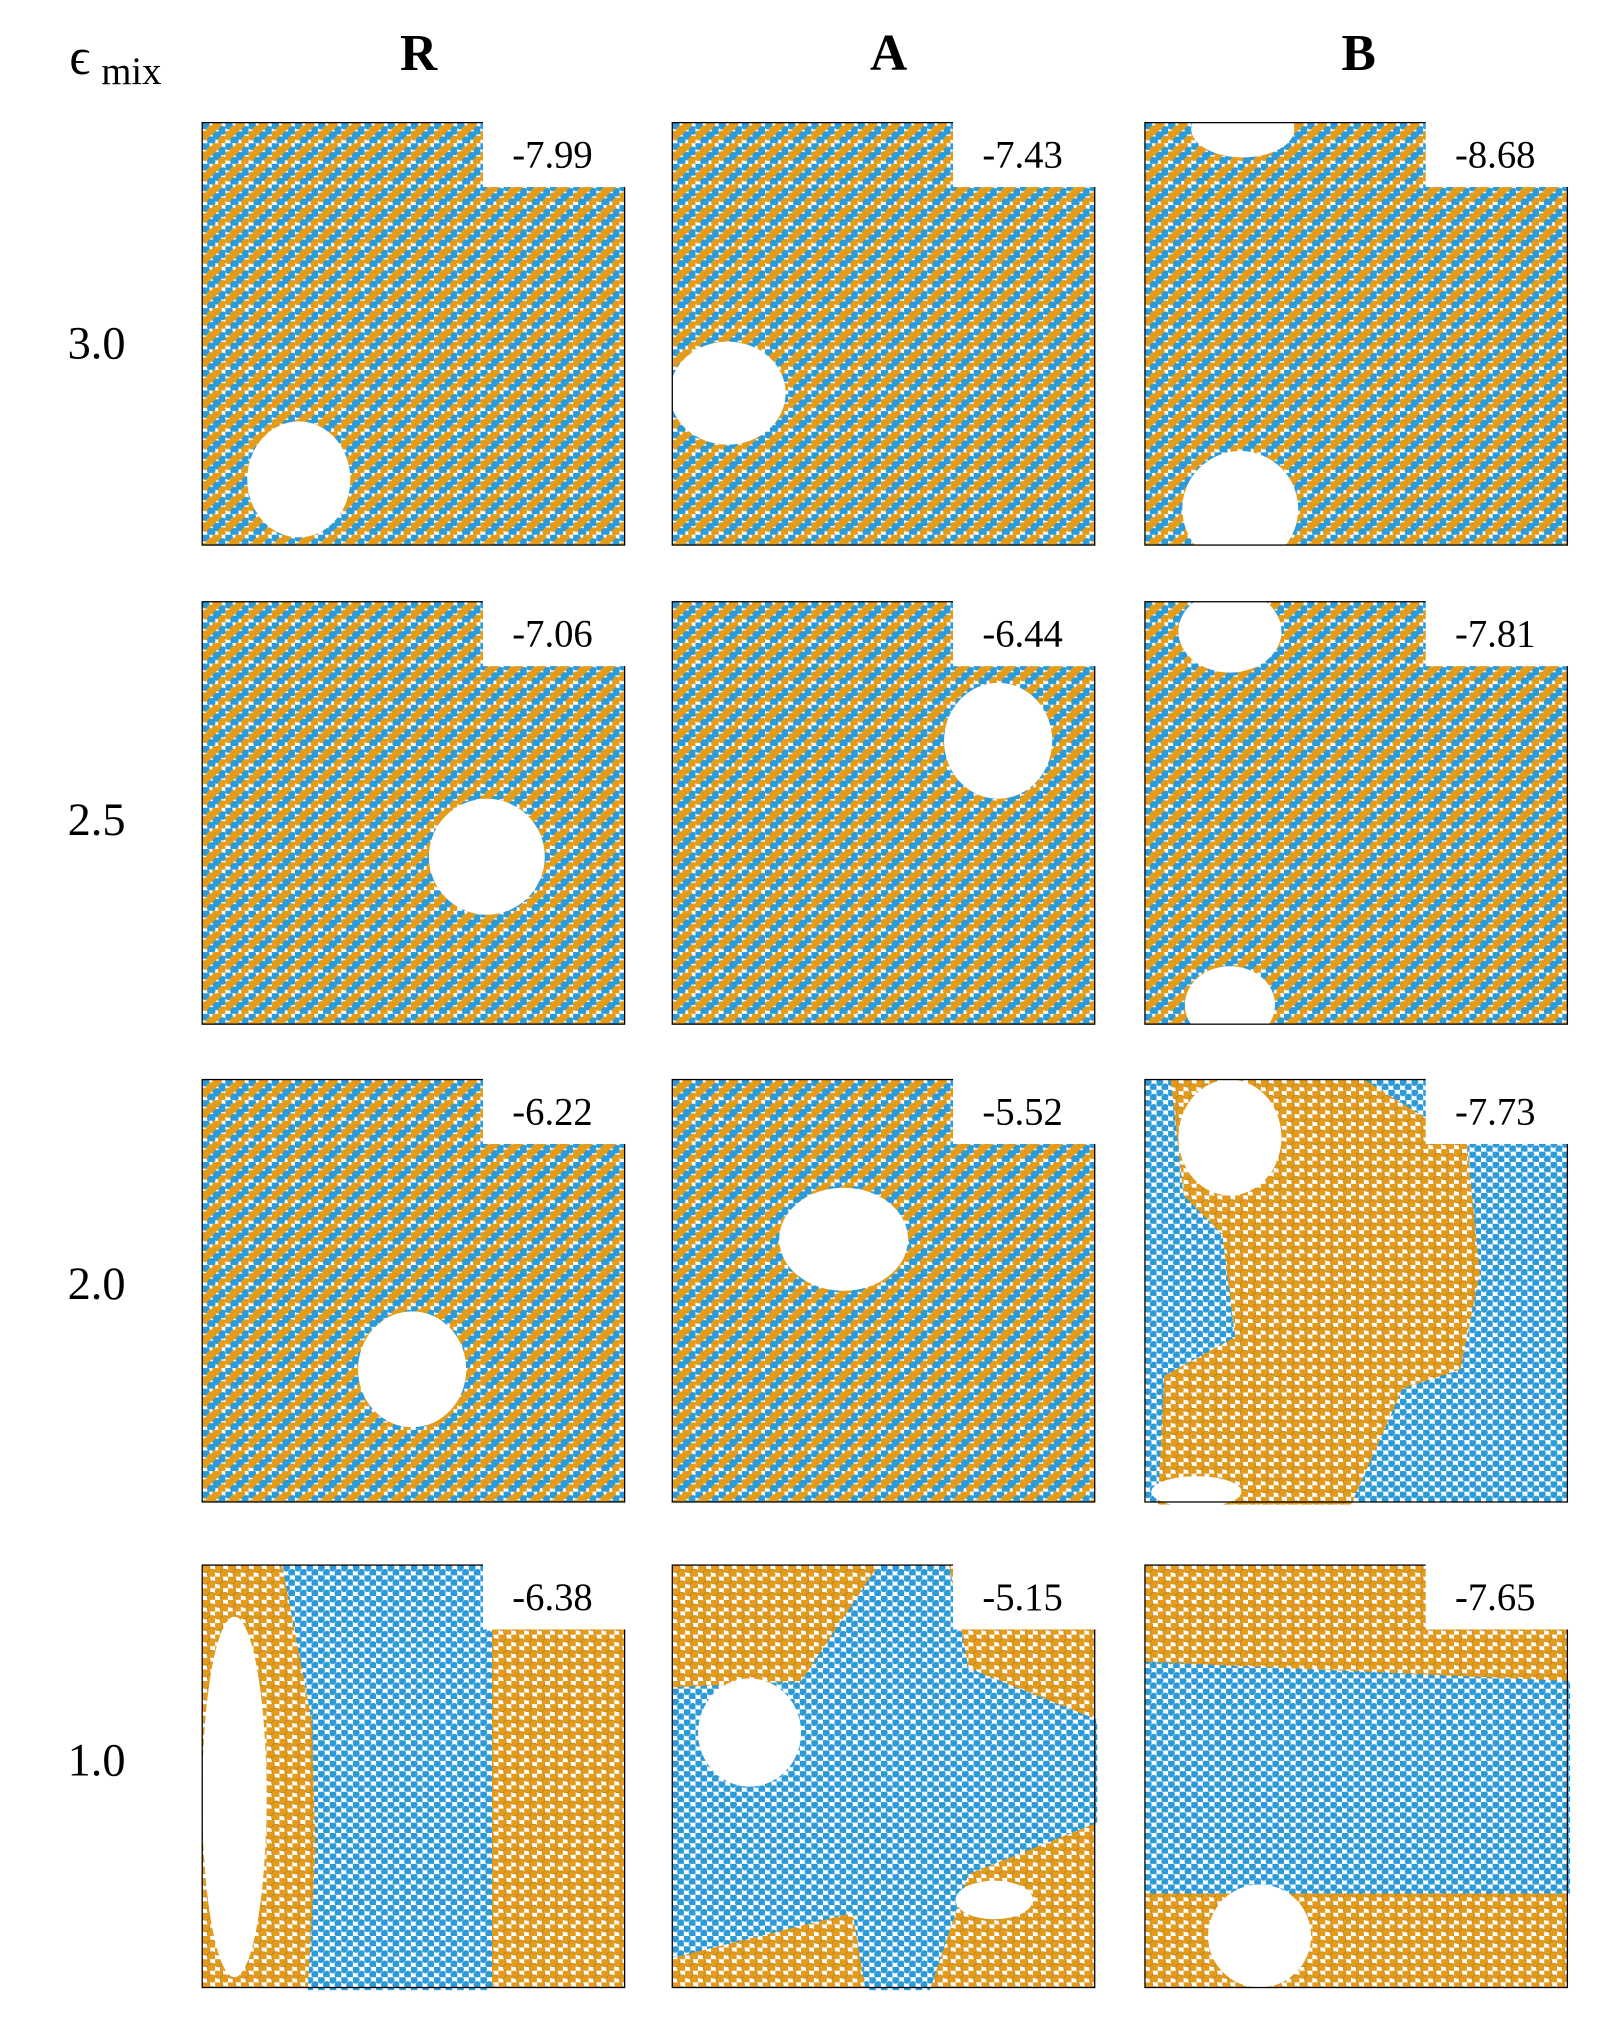 This screenshot has height=2020, width=1597. What do you see at coordinates (552, 635) in the screenshot?
I see `energy-label: -7.06` at bounding box center [552, 635].